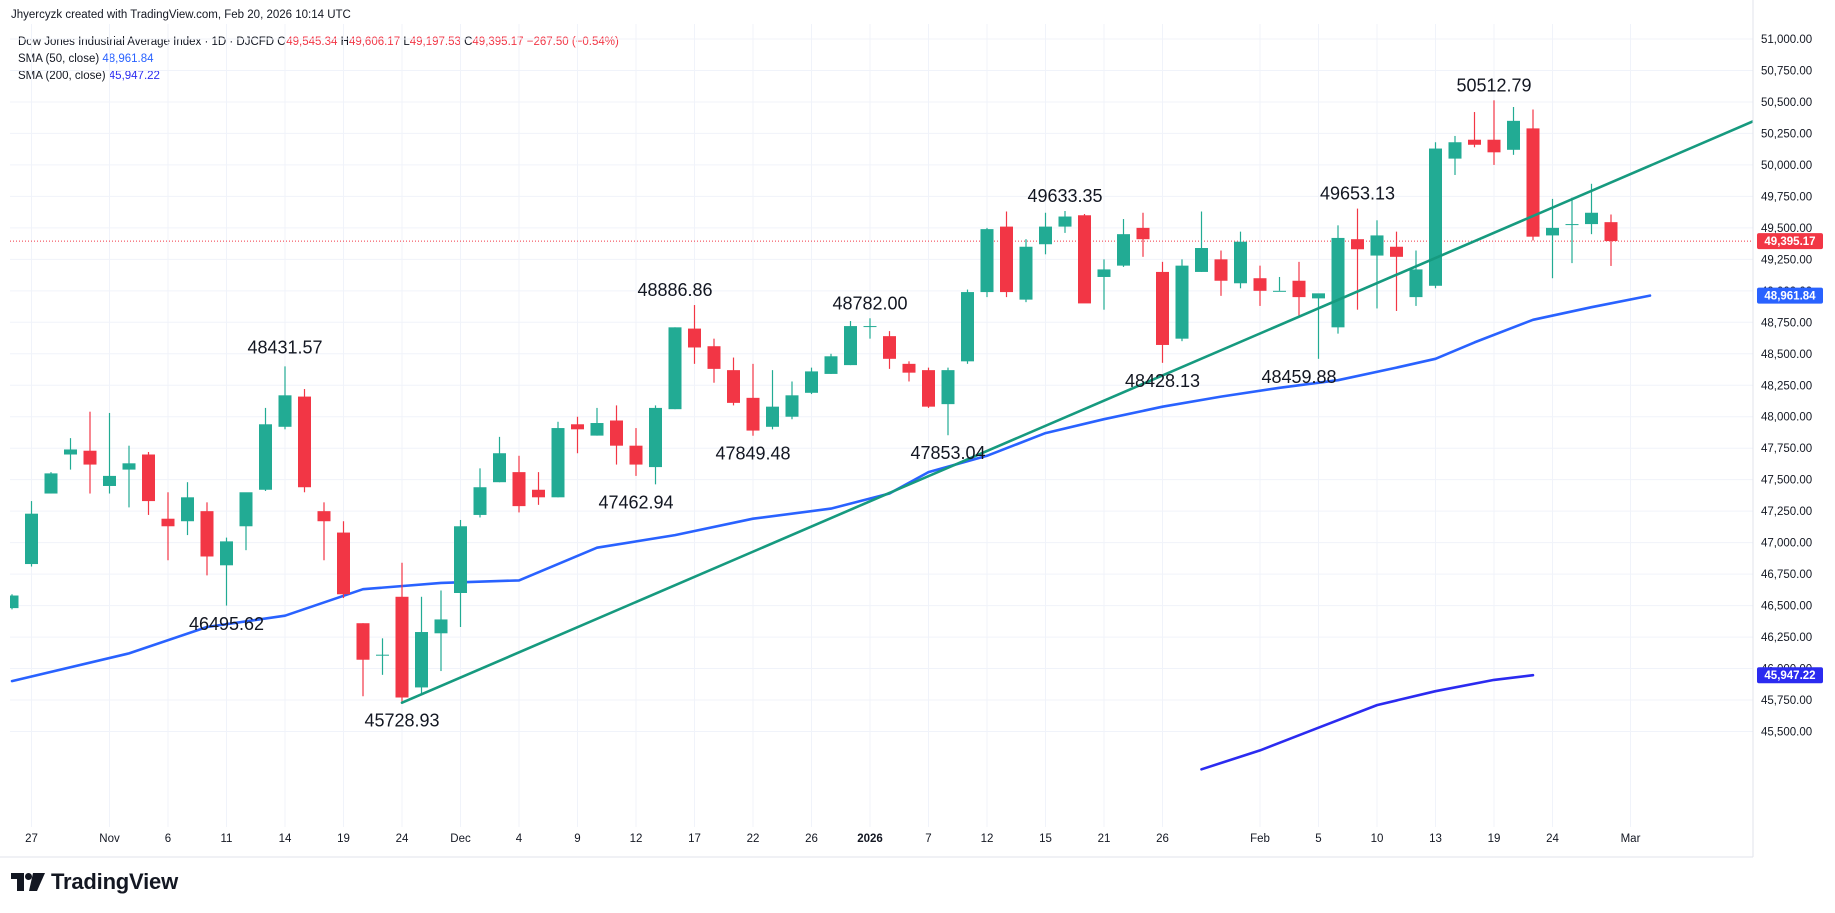  What do you see at coordinates (109, 839) in the screenshot?
I see `time-tick-label: Nov` at bounding box center [109, 839].